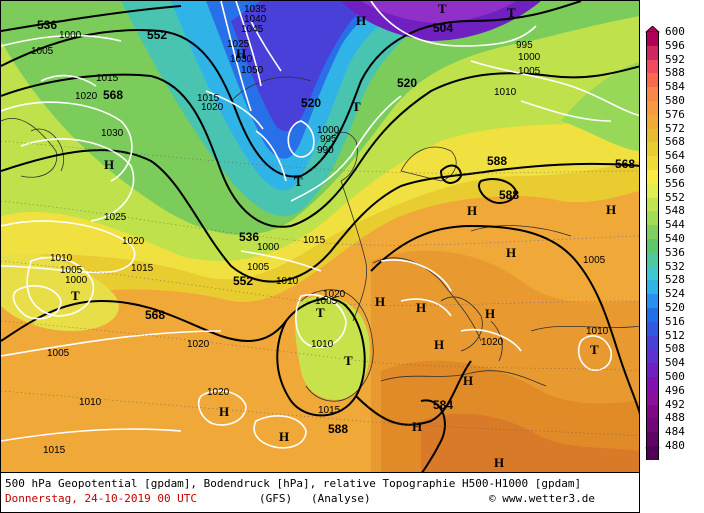  Describe the element at coordinates (252, 29) in the screenshot. I see `pressure-label: 1045` at that location.